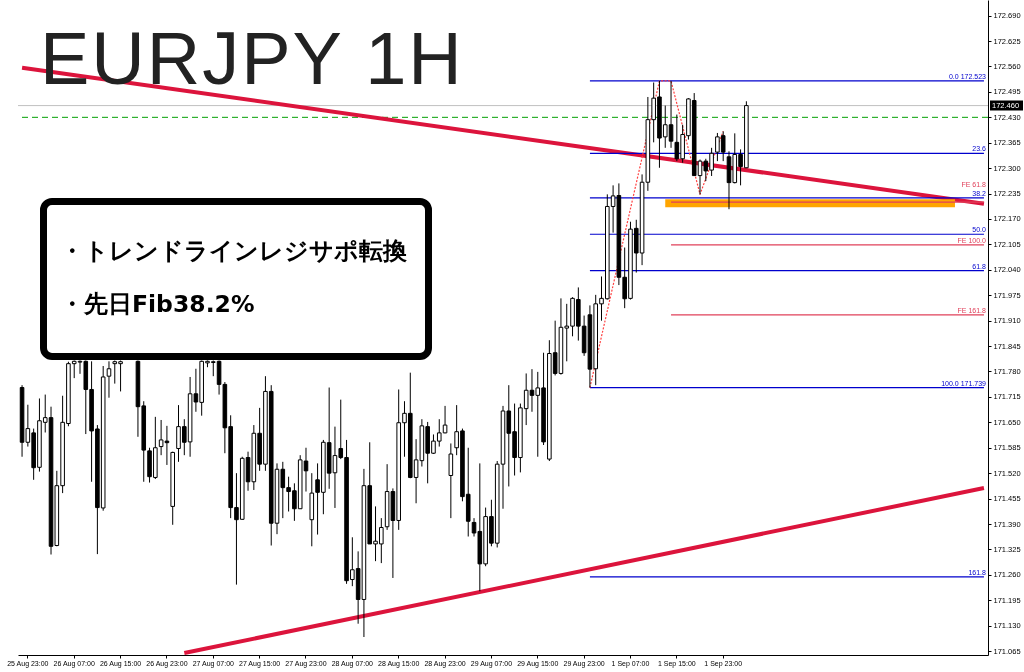 This screenshot has width=1024, height=672. Describe the element at coordinates (157, 304) in the screenshot. I see `annotation: ・先日Fib38.2%` at that location.